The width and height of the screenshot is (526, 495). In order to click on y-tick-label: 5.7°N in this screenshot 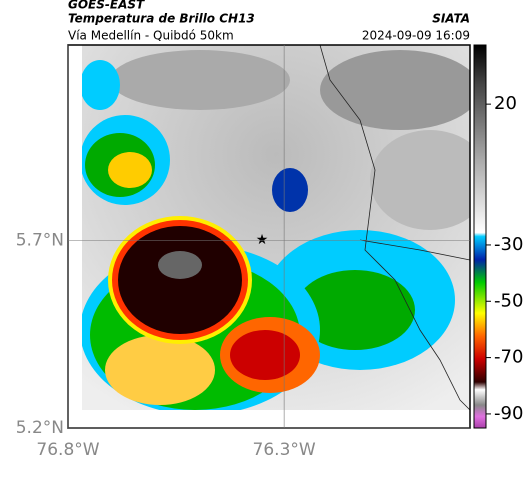, I will do `click(40, 240)`.